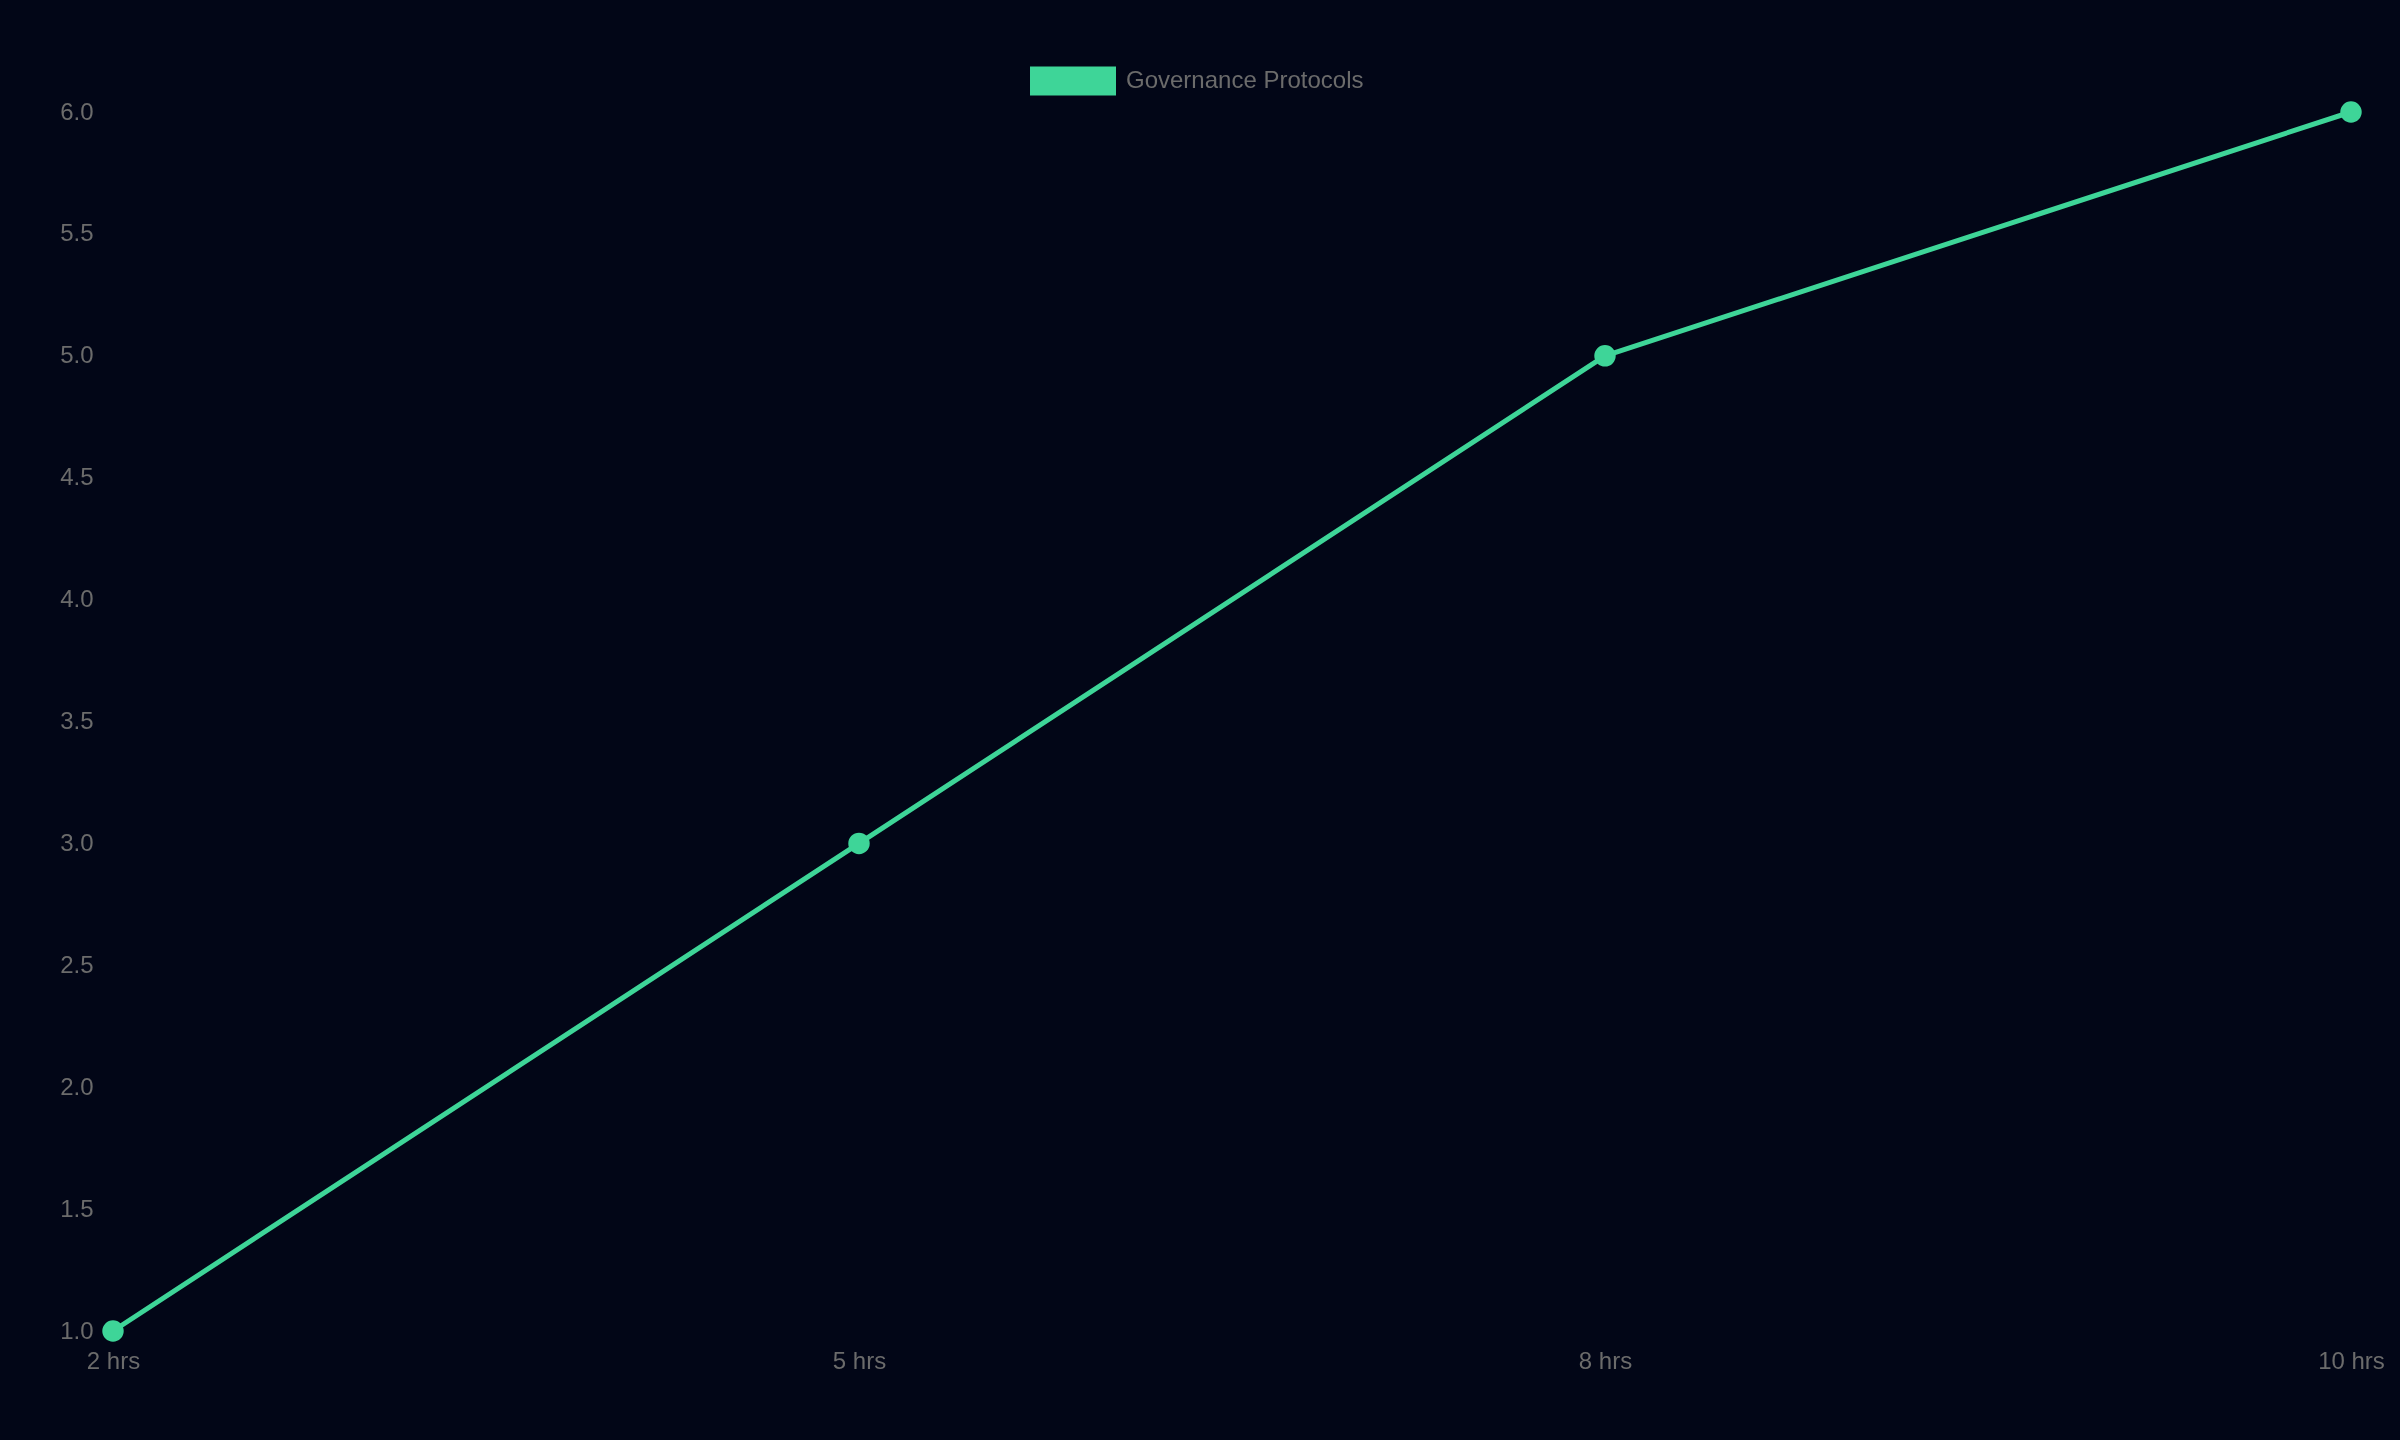 The width and height of the screenshot is (2400, 1440). I want to click on y-tick-label: 4.0, so click(77, 599).